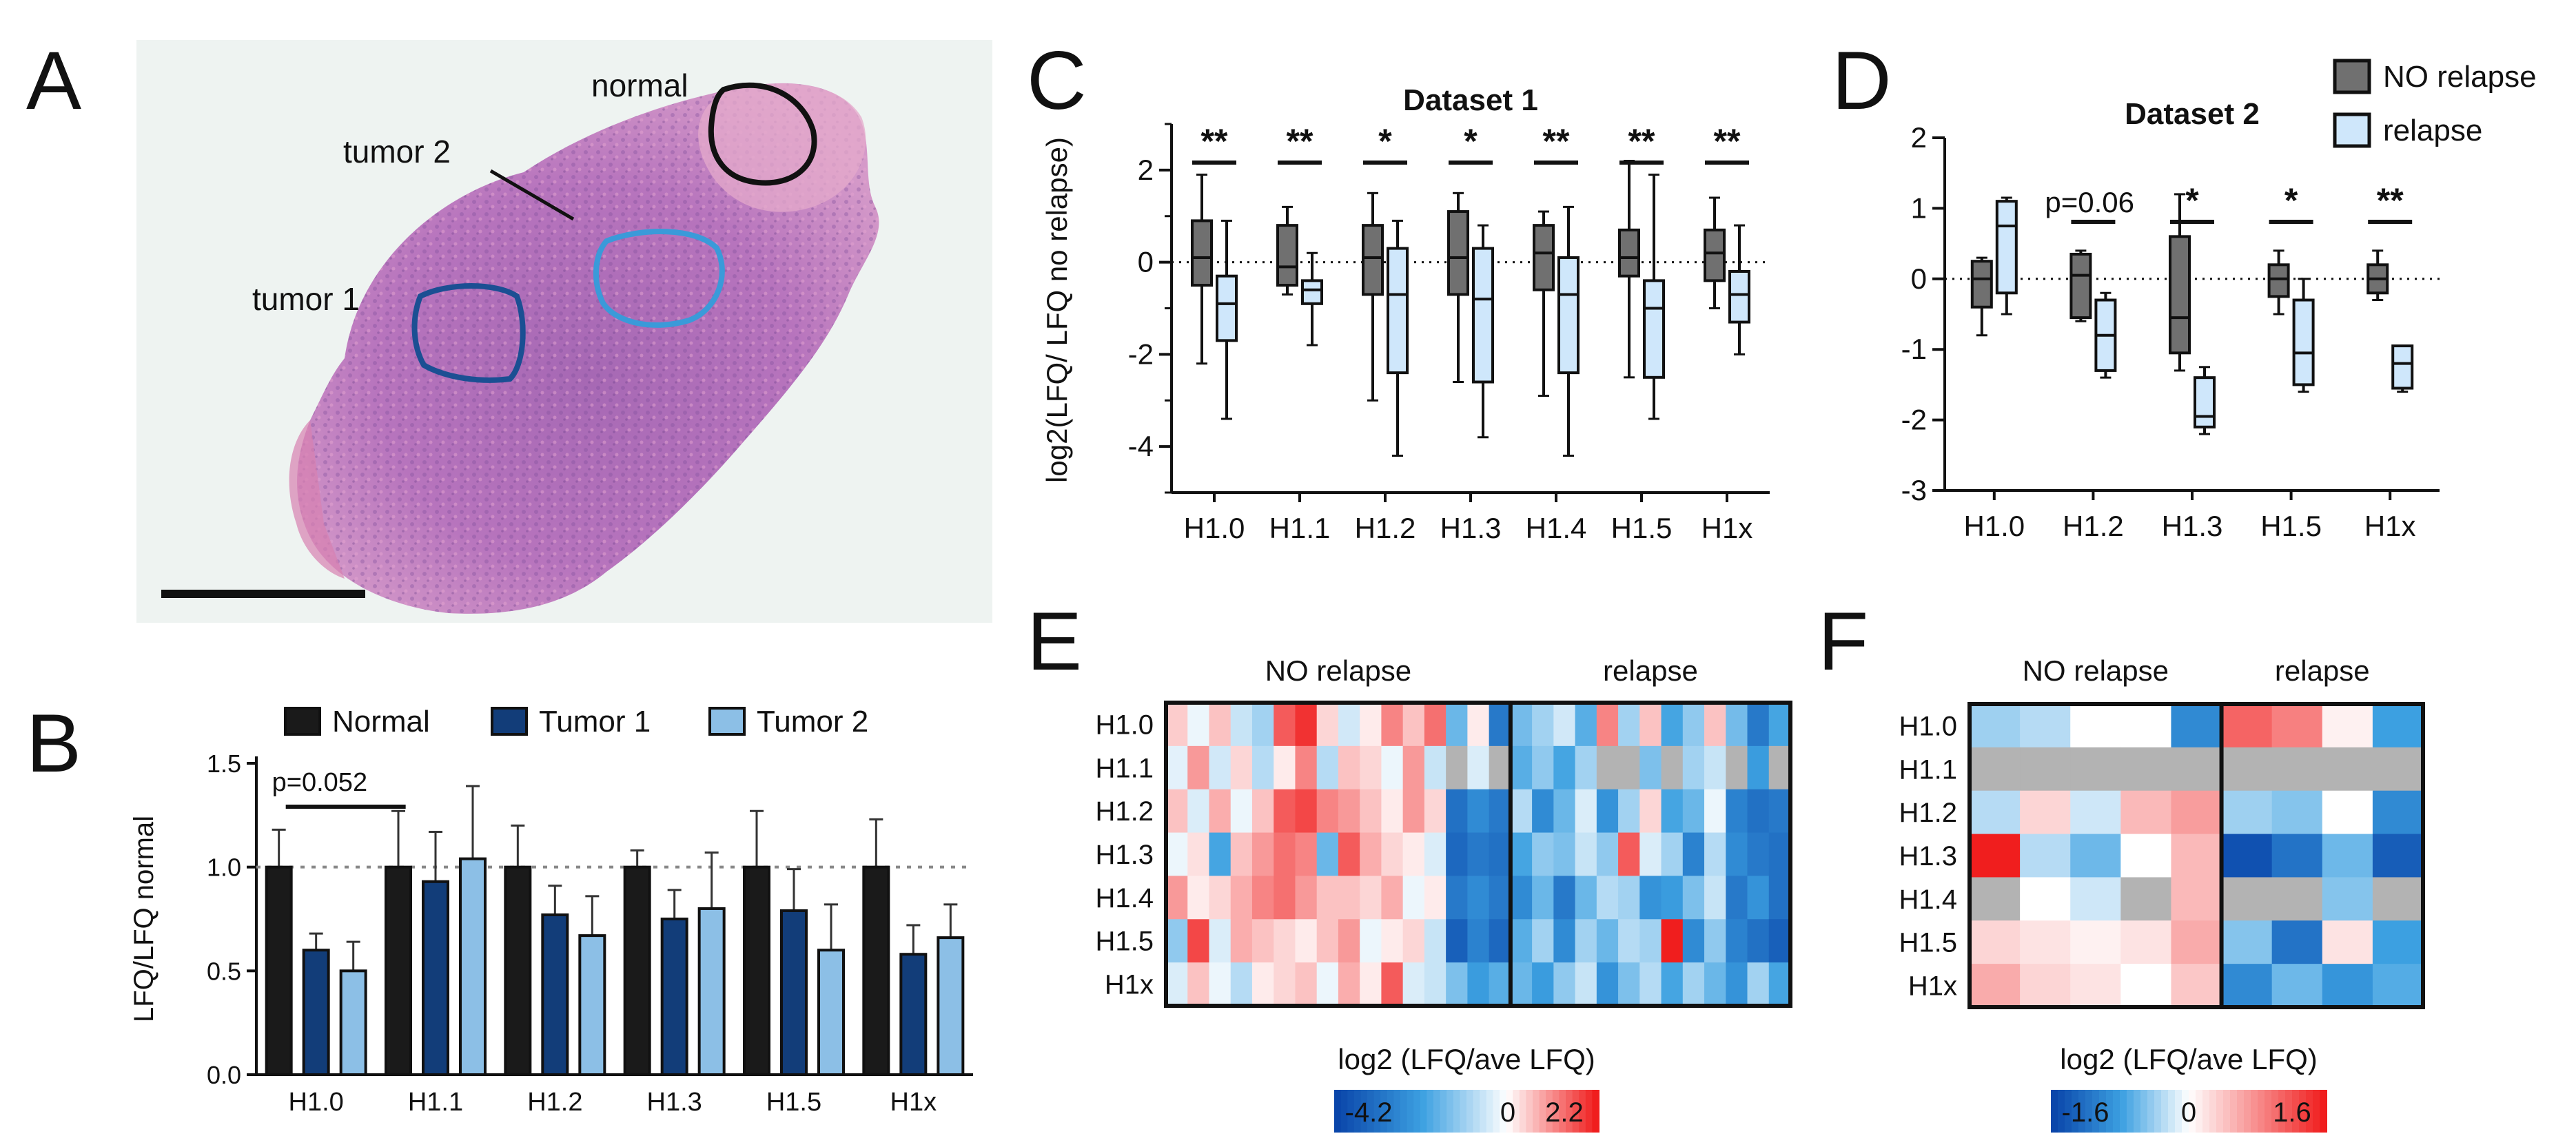 Image resolution: width=2576 pixels, height=1147 pixels. Describe the element at coordinates (2291, 526) in the screenshot. I see `chartD-x-tick-label: H1.5` at that location.